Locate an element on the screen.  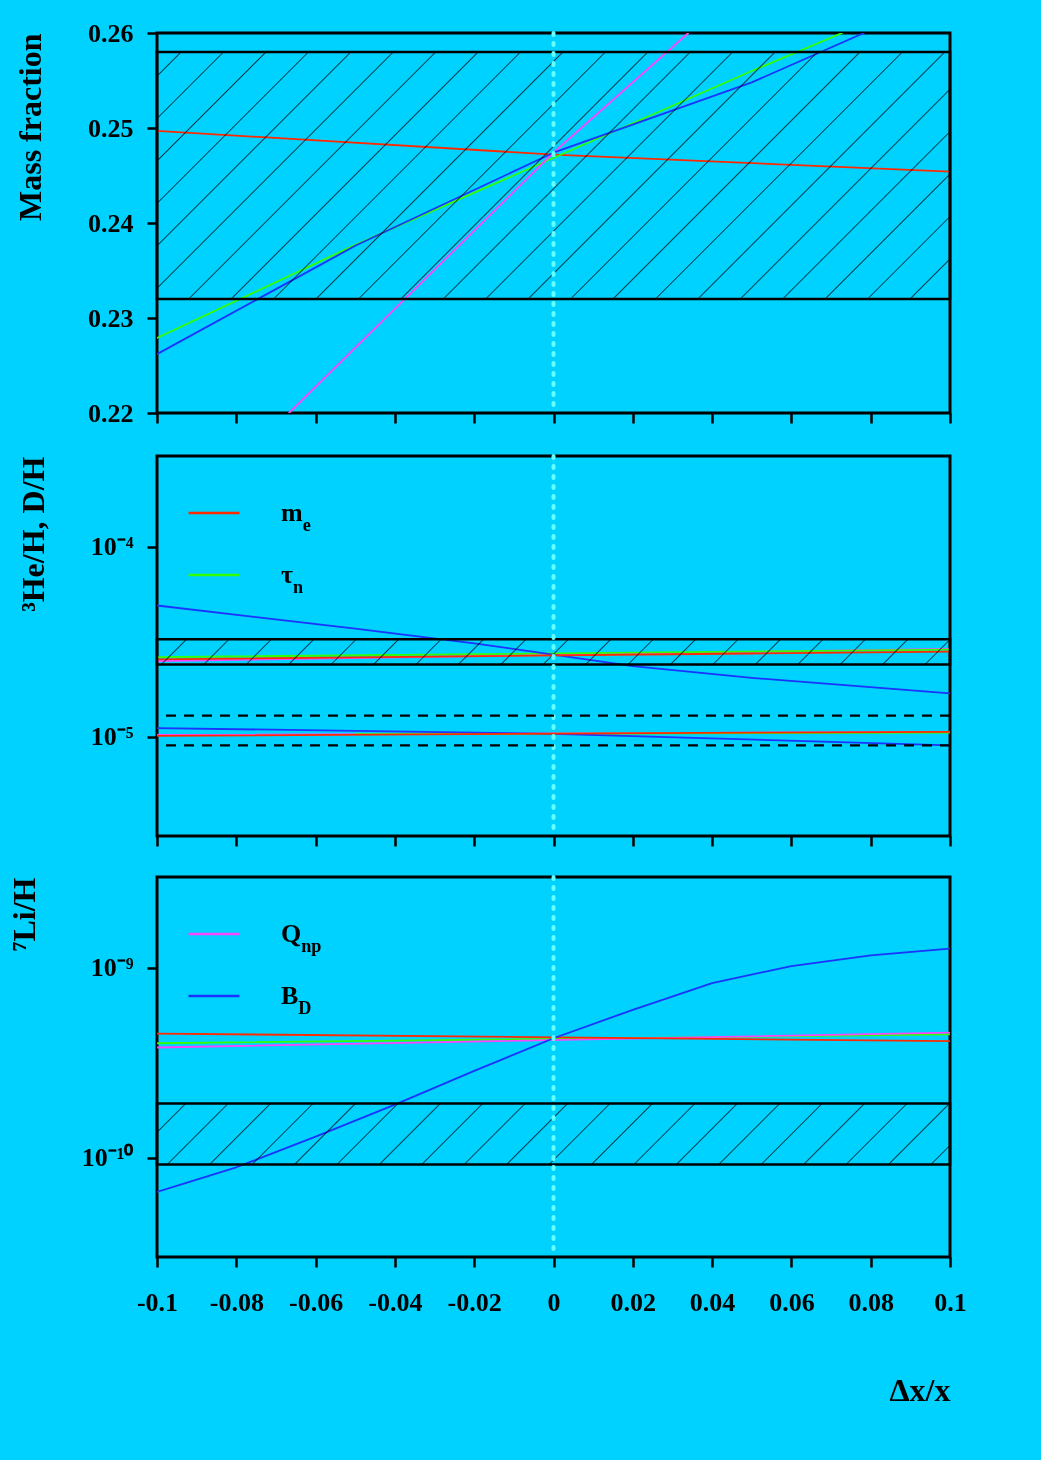
y-tick-label: 0.25 is located at coordinates (111, 128).